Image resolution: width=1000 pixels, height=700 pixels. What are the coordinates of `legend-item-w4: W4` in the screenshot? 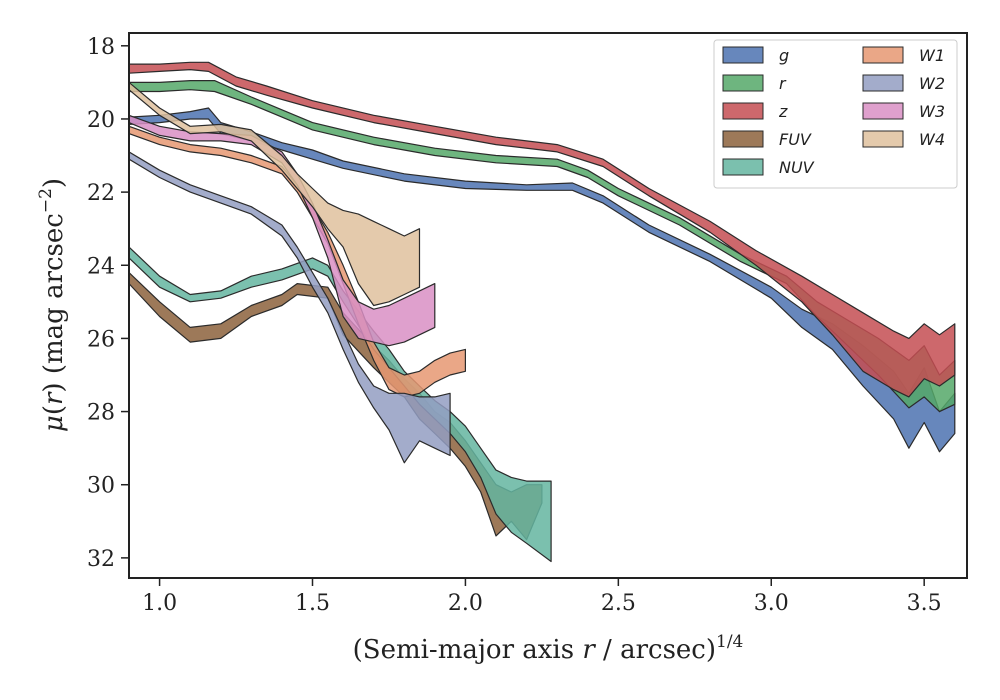 It's located at (903, 139).